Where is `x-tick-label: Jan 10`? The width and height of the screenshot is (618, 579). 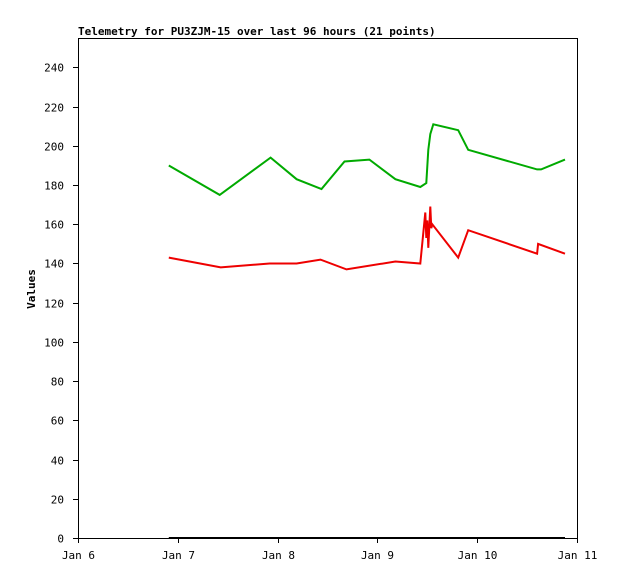
x-tick-label: Jan 10 is located at coordinates (478, 555).